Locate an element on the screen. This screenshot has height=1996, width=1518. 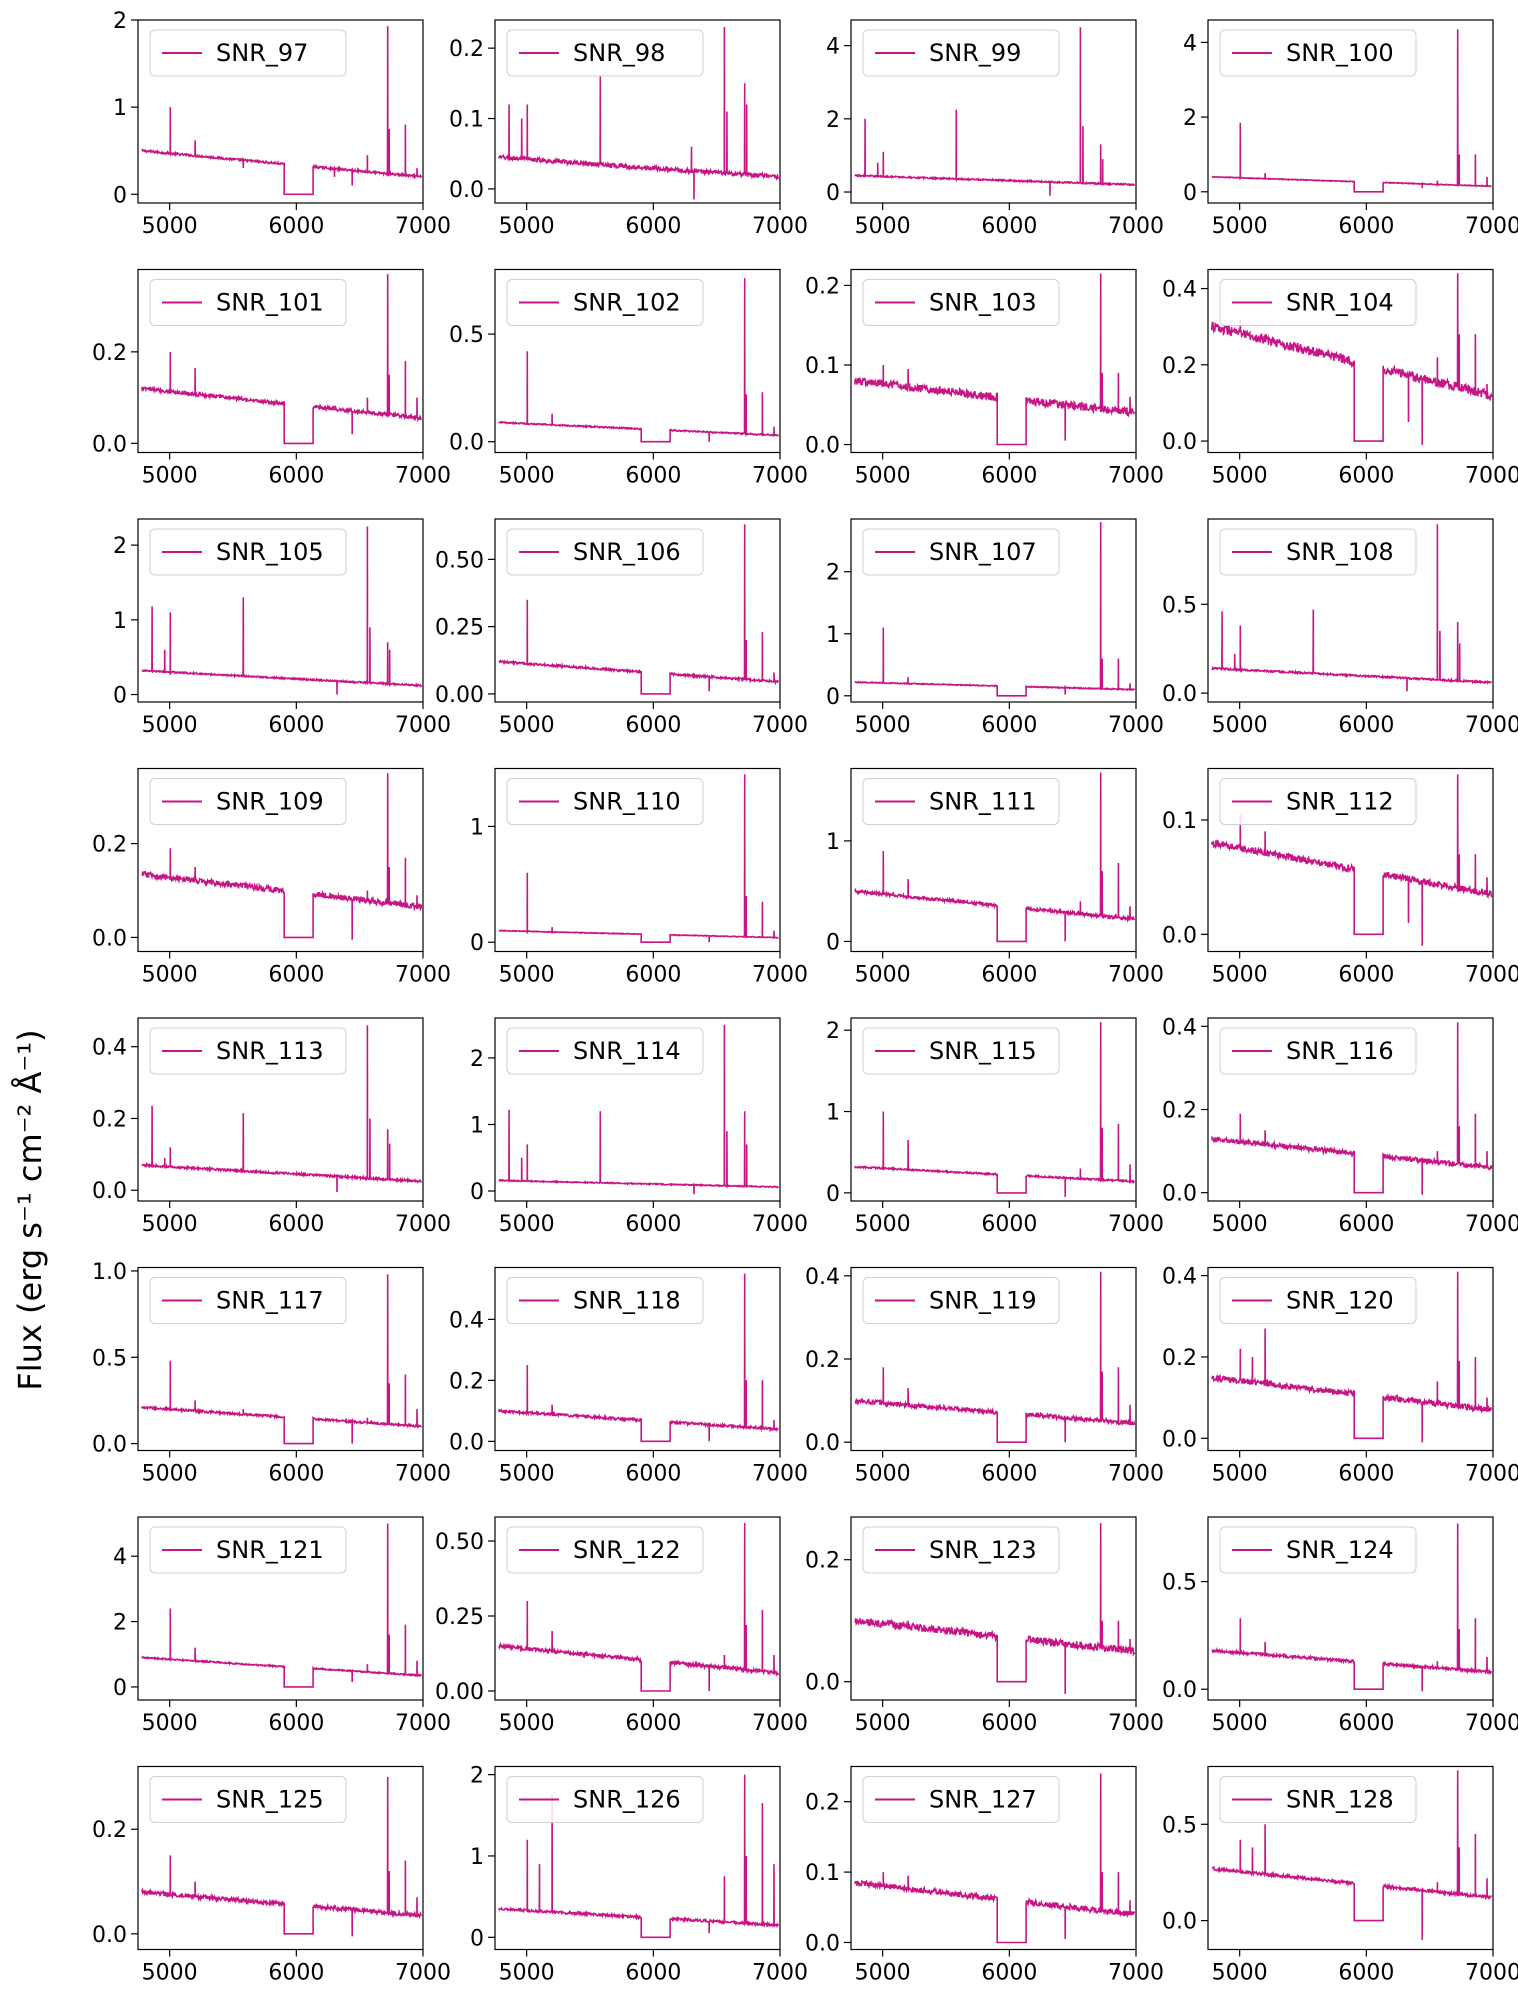
legend-label: SNR_122 is located at coordinates (627, 1550).